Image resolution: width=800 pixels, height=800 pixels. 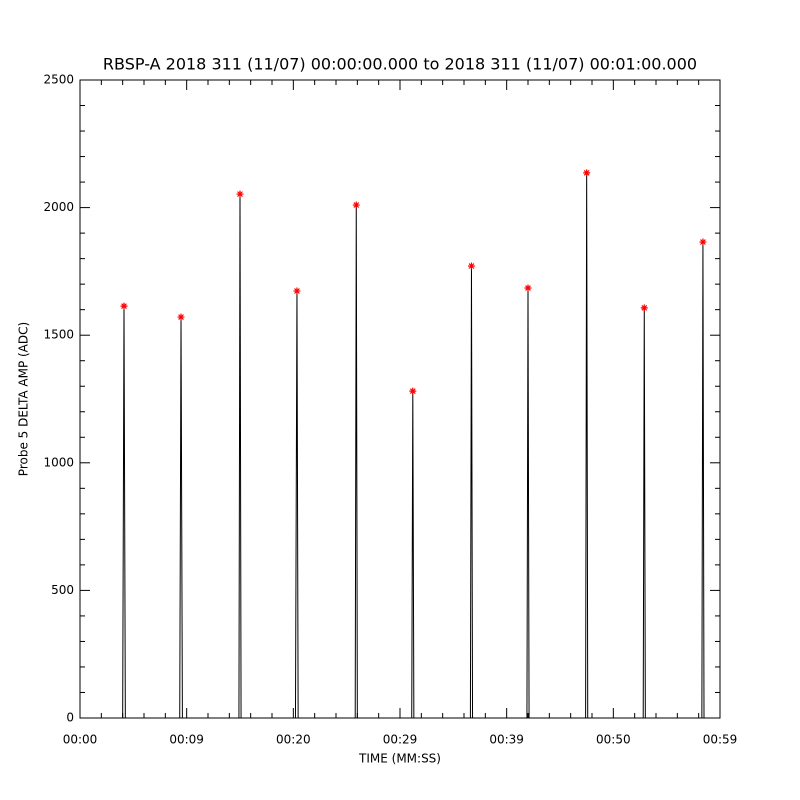 I want to click on x-tick-label: 00:59, so click(x=720, y=740).